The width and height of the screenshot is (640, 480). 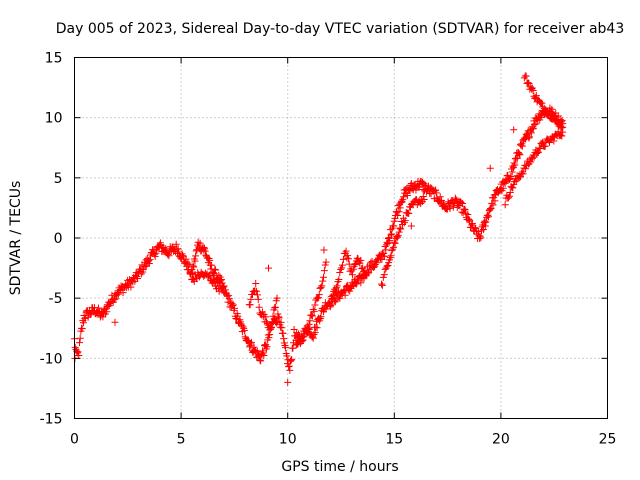 I want to click on y-tick-label: -10, so click(x=51, y=359).